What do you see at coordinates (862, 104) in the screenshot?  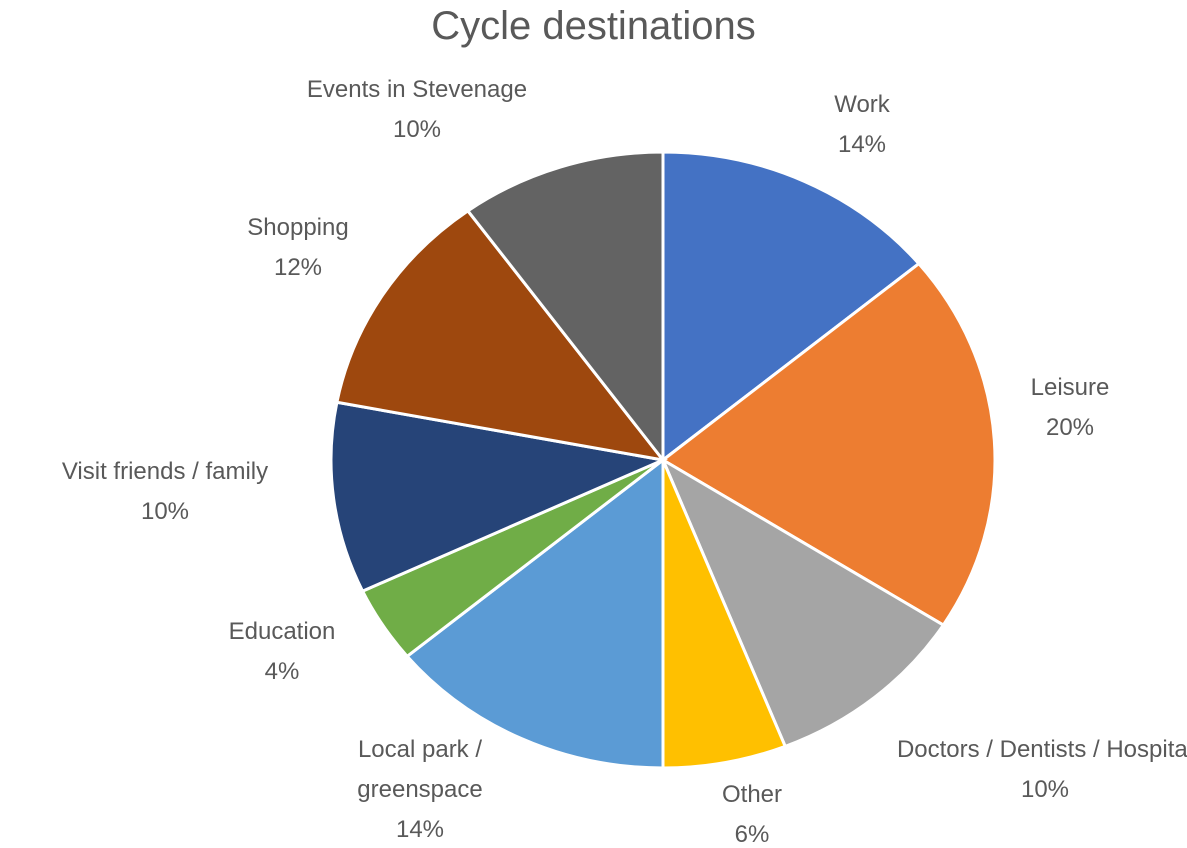 I see `category-label: Work` at bounding box center [862, 104].